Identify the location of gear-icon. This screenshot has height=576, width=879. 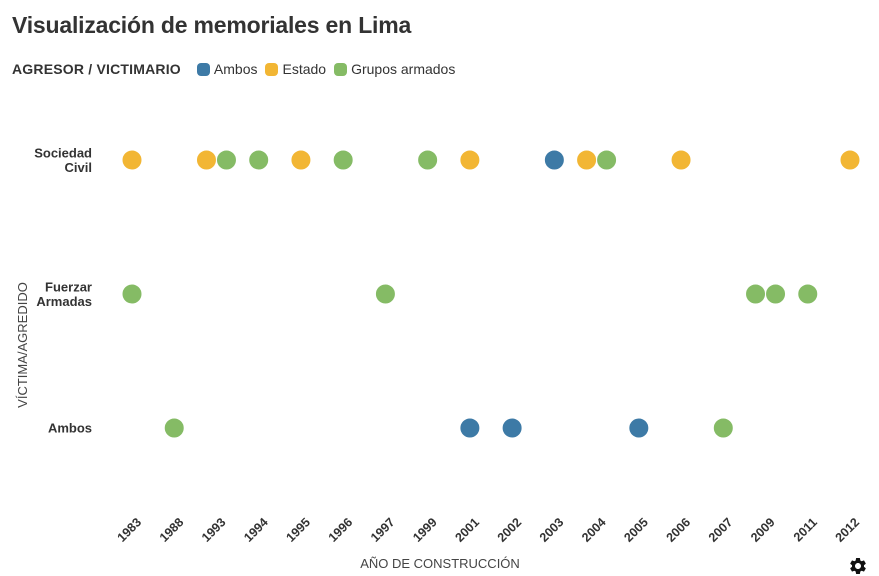
(858, 566).